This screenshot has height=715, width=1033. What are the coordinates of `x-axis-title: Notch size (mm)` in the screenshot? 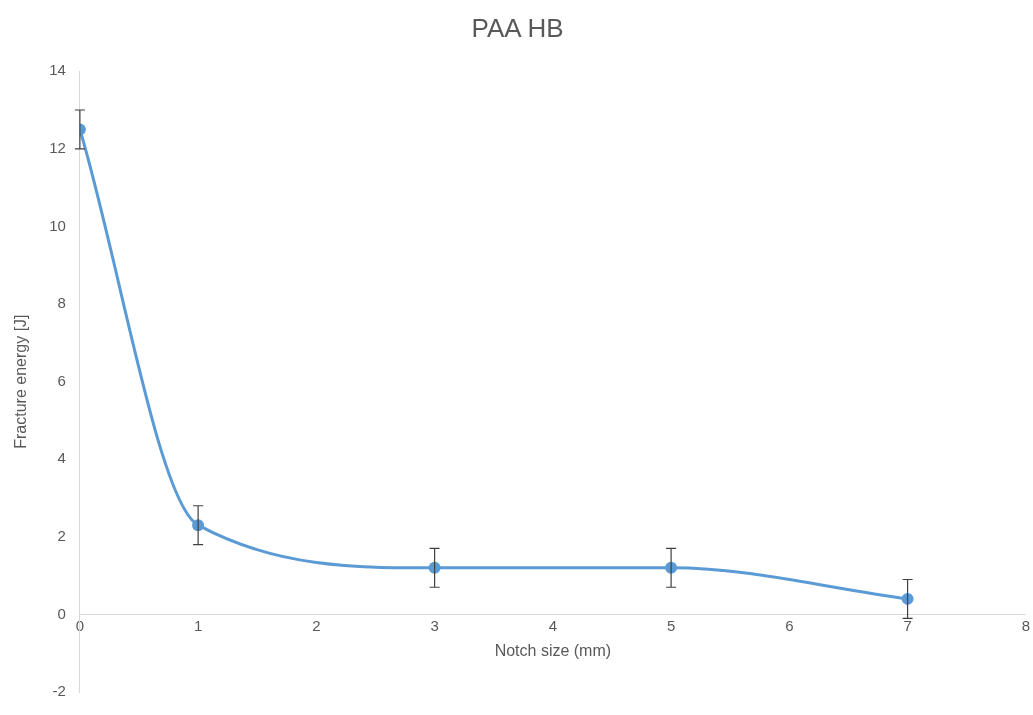 It's located at (553, 651).